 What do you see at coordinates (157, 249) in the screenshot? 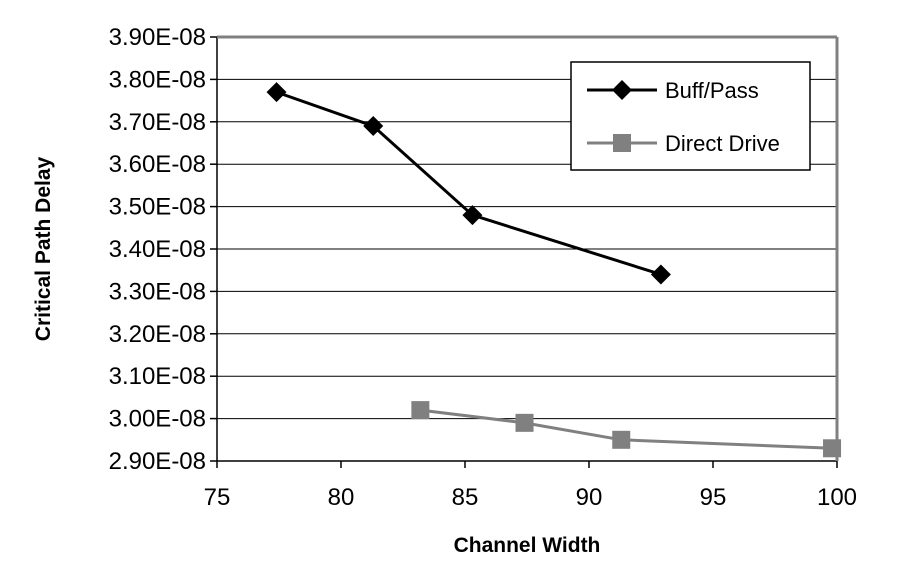
I see `y-tick-label: 3.40E-08` at bounding box center [157, 249].